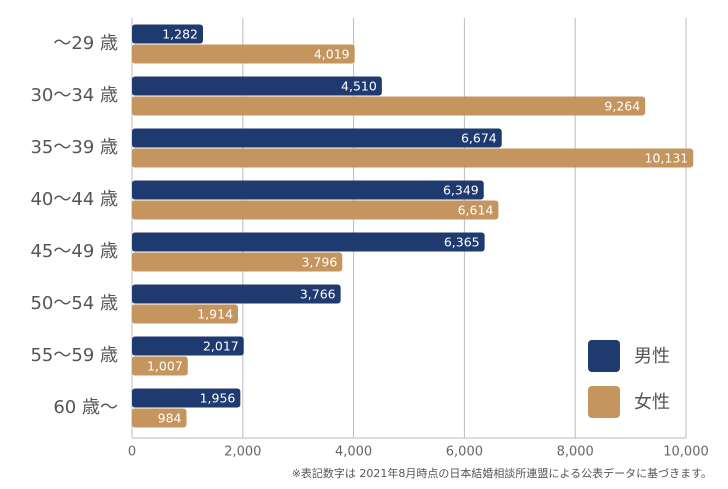  Describe the element at coordinates (359, 86) in the screenshot. I see `value-label: 4,510` at that location.